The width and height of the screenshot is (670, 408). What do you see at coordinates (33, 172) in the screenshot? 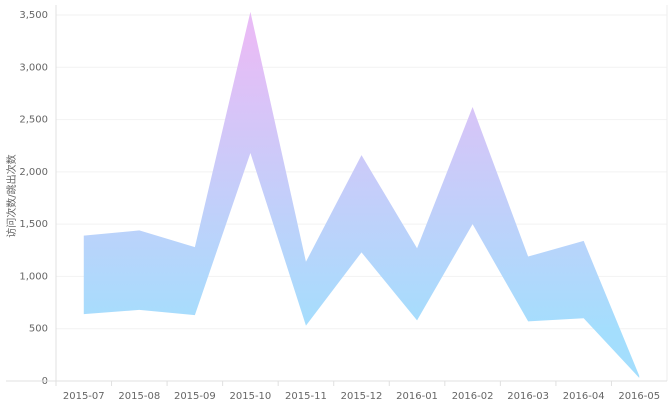
I see `y-tick-label: 2,000` at bounding box center [33, 172].